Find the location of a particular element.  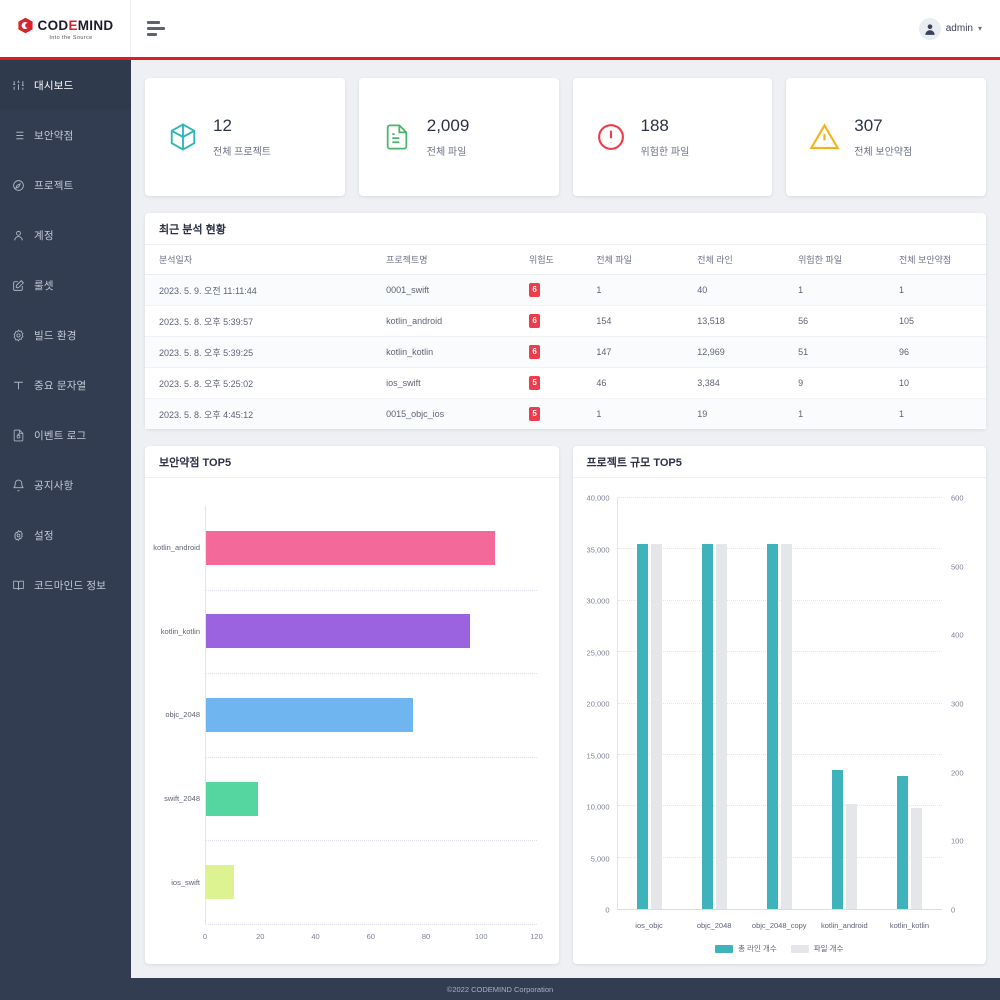

hbar-category-label: swift_2048 is located at coordinates (182, 799).